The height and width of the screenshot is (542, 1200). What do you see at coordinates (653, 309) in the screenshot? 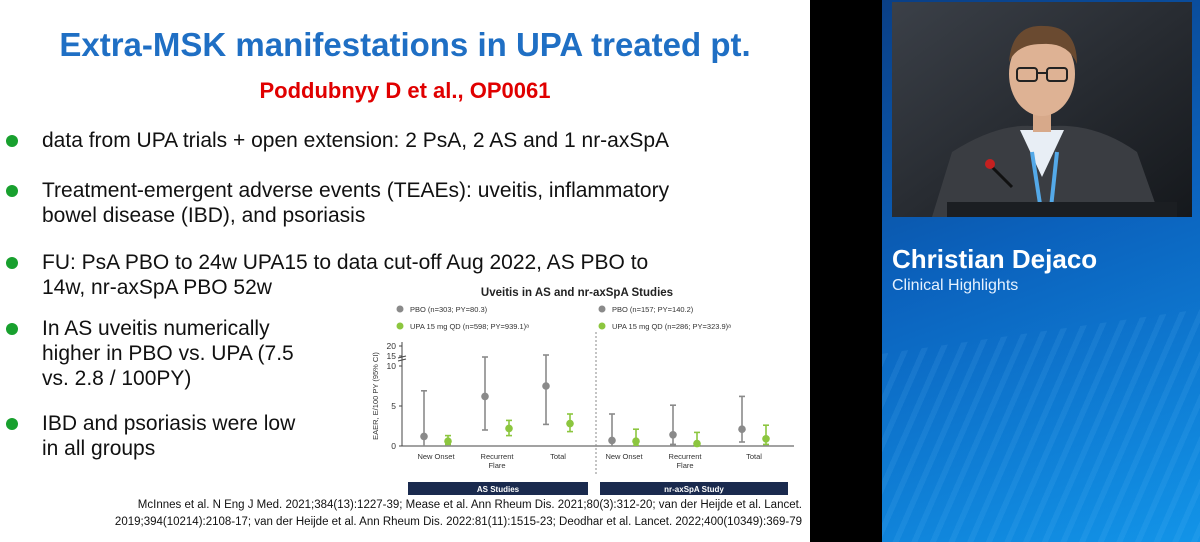
I see `legend-entry: PBO (n=157; PY=140.2)` at bounding box center [653, 309].